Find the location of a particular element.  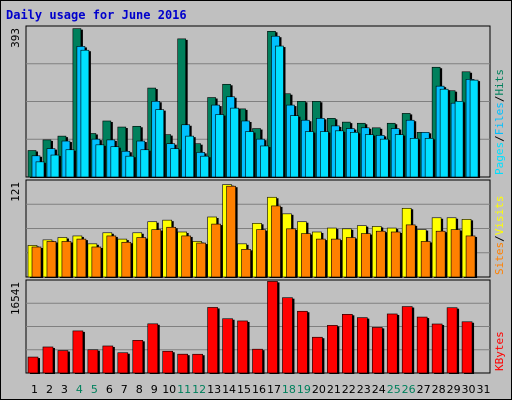

ymax-label-hits-files-pages: 393 is located at coordinates (15, 38).